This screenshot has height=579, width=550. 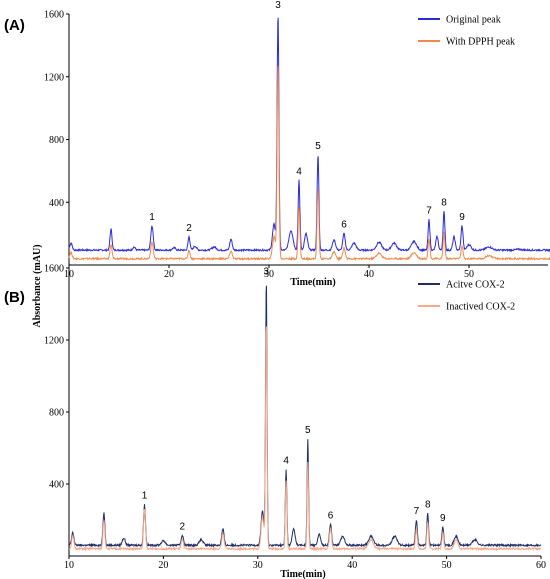 I want to click on x-tick-label: 10, so click(x=69, y=565).